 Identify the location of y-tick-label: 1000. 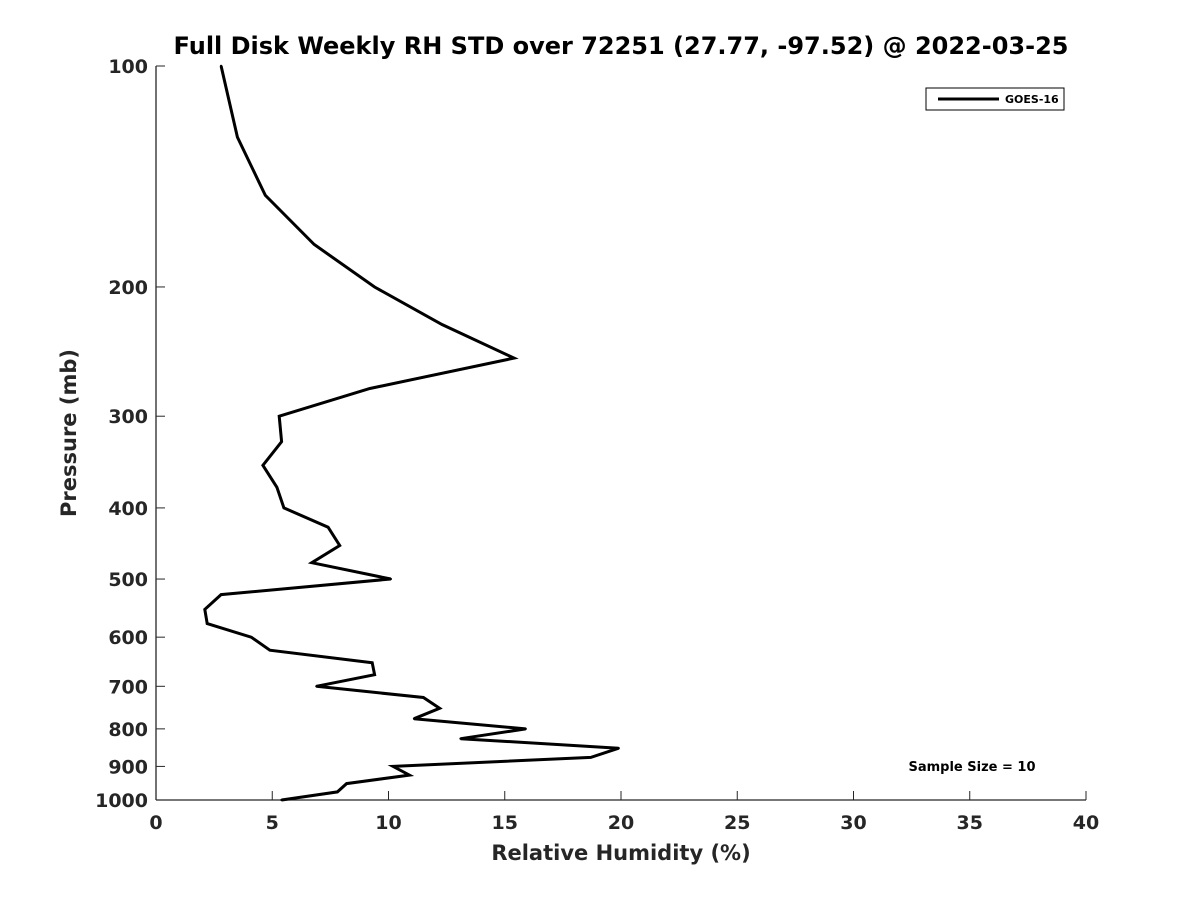
(121, 801).